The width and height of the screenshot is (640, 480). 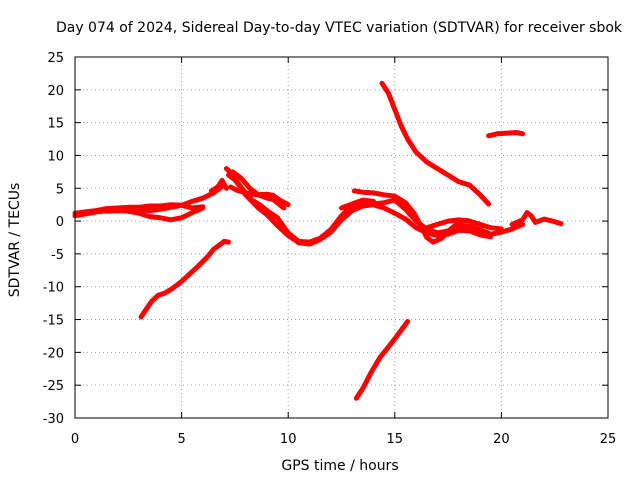 What do you see at coordinates (501, 439) in the screenshot?
I see `x-tick-label: 20` at bounding box center [501, 439].